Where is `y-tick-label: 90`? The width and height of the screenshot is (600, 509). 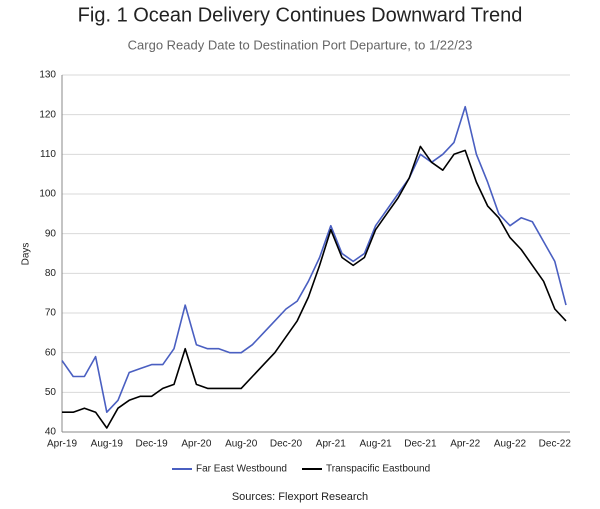 y-tick-label: 90 is located at coordinates (51, 233).